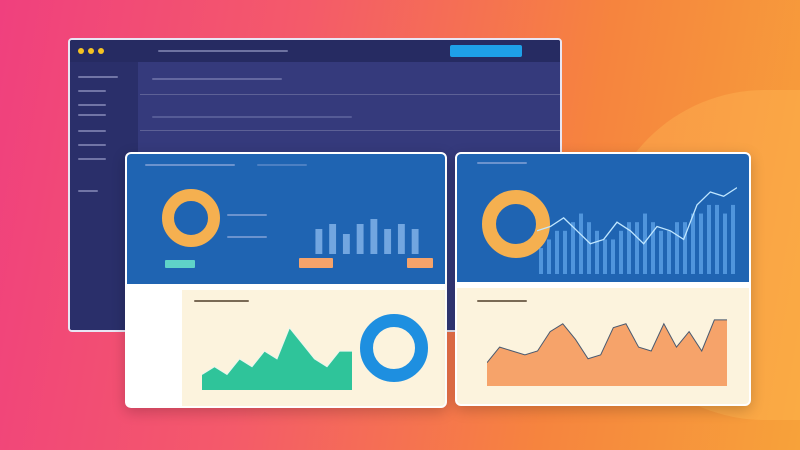 The width and height of the screenshot is (800, 450). Describe the element at coordinates (223, 51) in the screenshot. I see `address-bar` at that location.